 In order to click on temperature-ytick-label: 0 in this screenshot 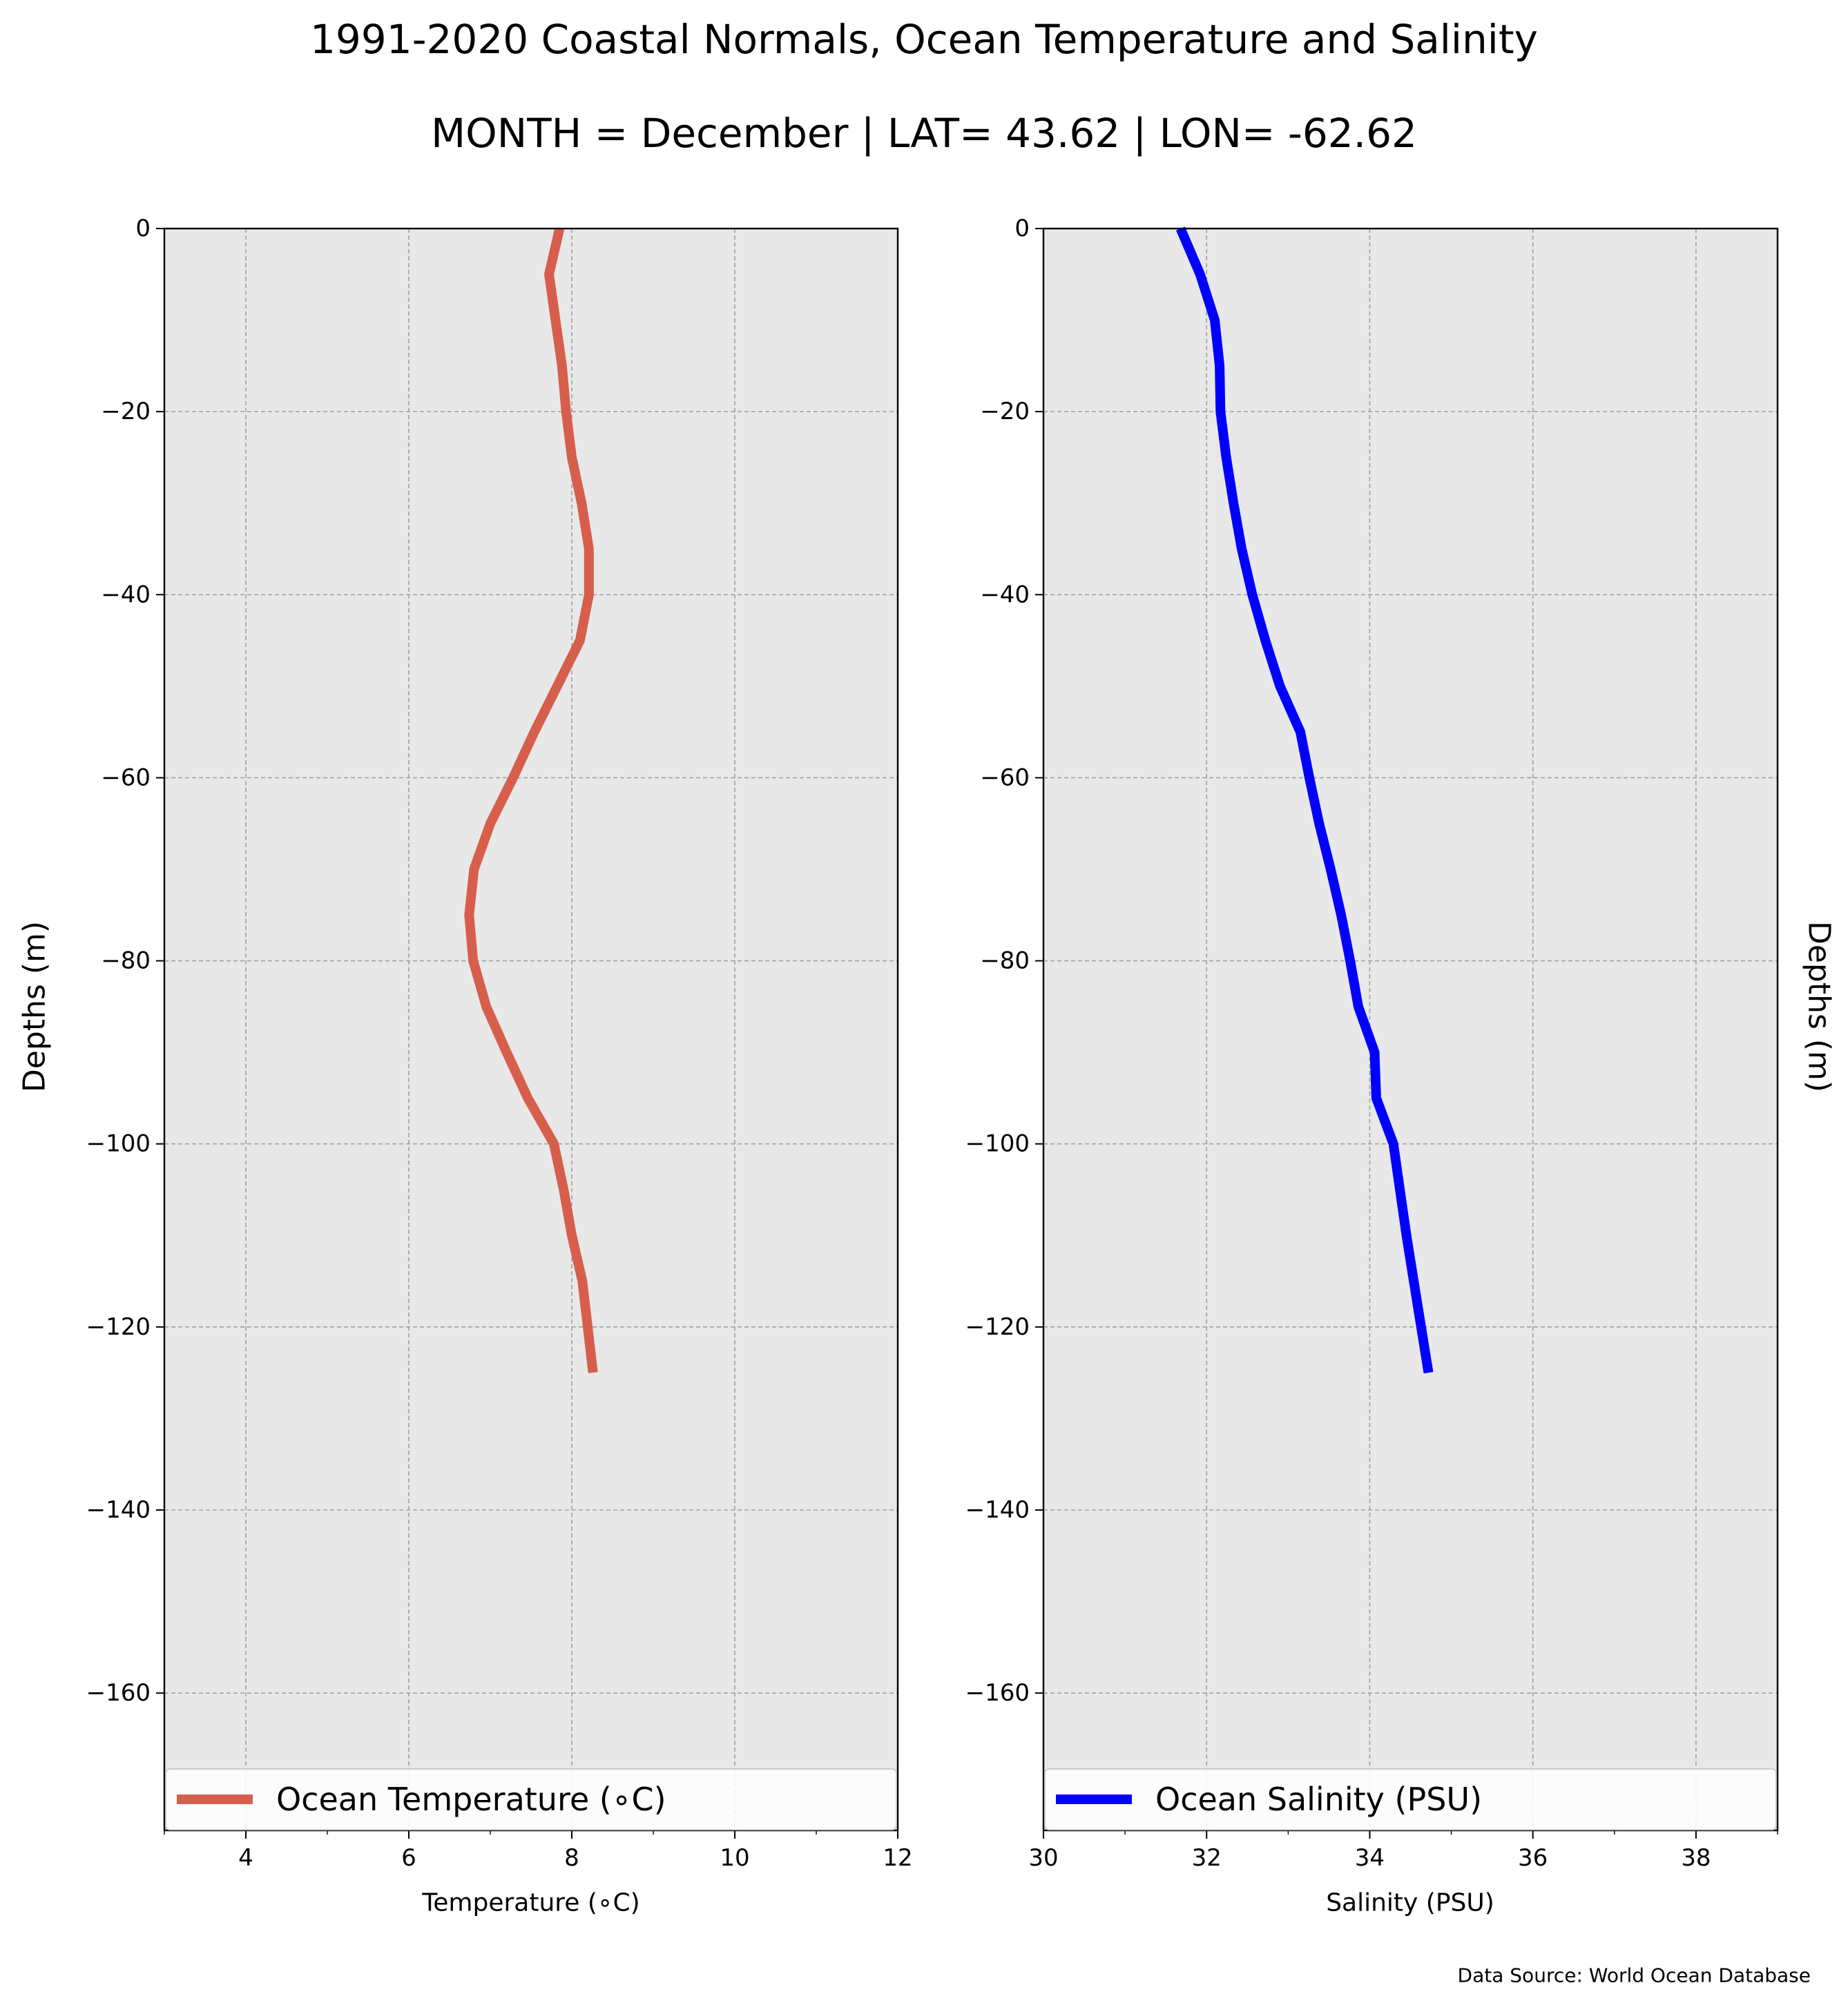, I will do `click(143, 229)`.